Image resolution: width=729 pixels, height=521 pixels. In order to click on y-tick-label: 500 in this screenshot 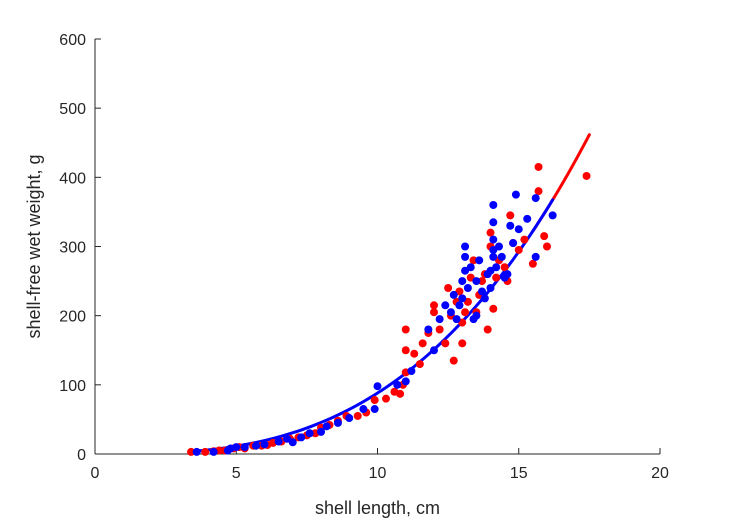, I will do `click(72, 109)`.